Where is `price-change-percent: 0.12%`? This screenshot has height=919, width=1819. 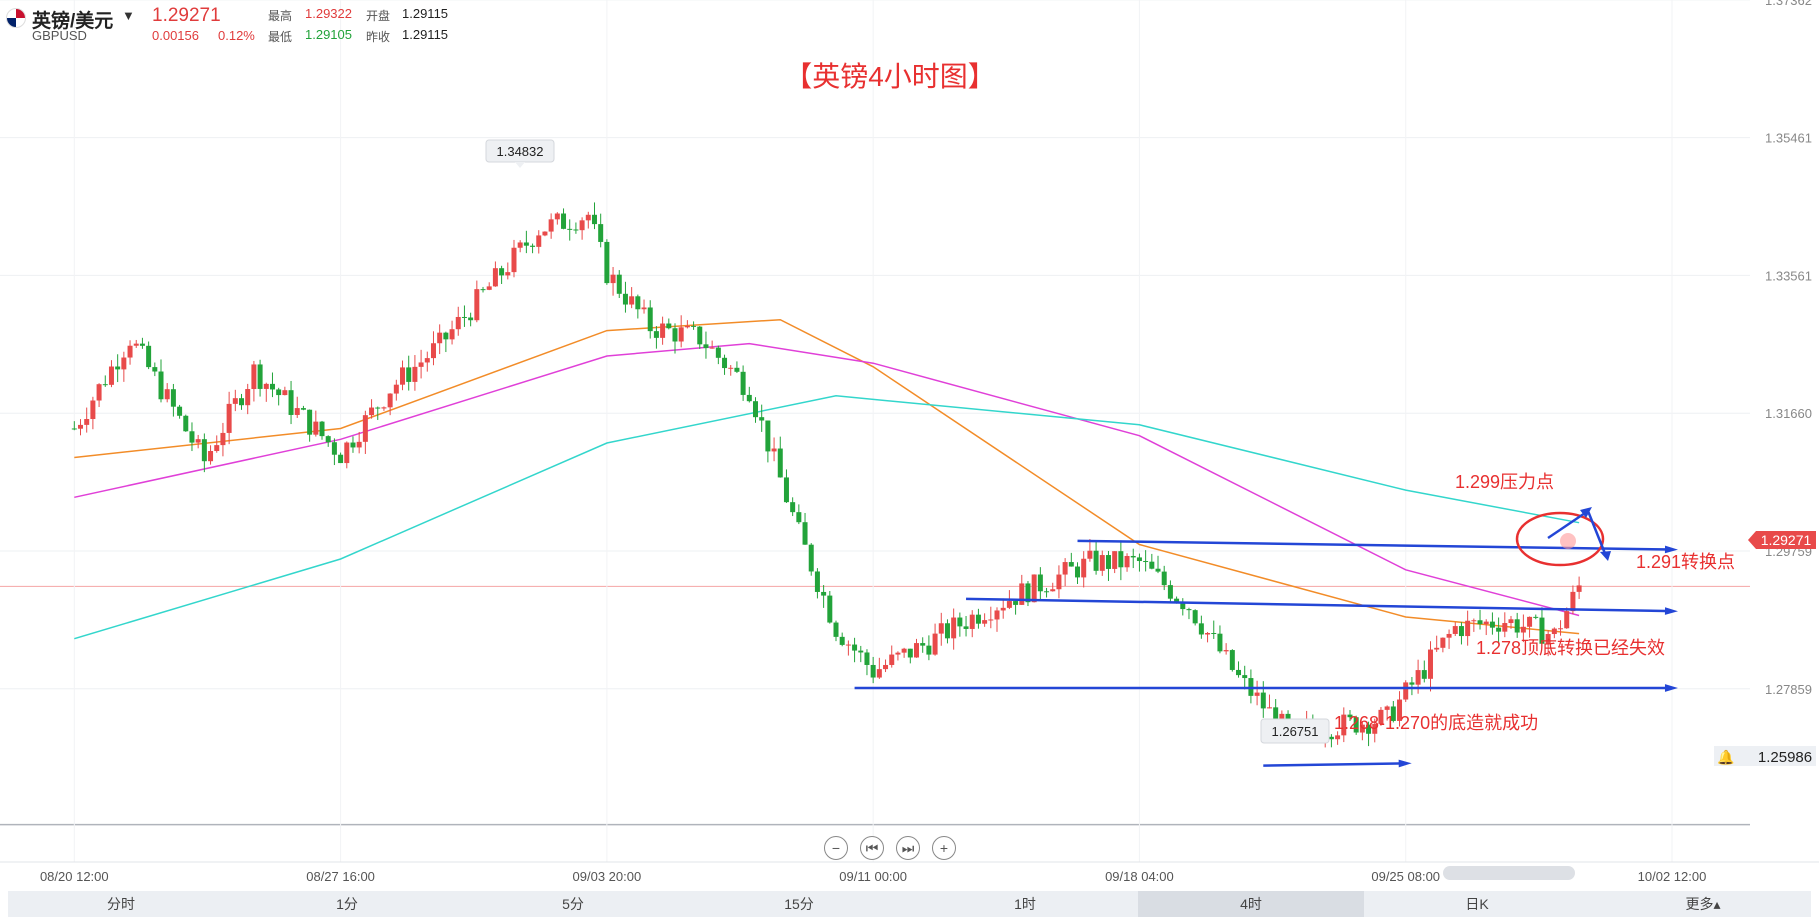 price-change-percent: 0.12% is located at coordinates (236, 35).